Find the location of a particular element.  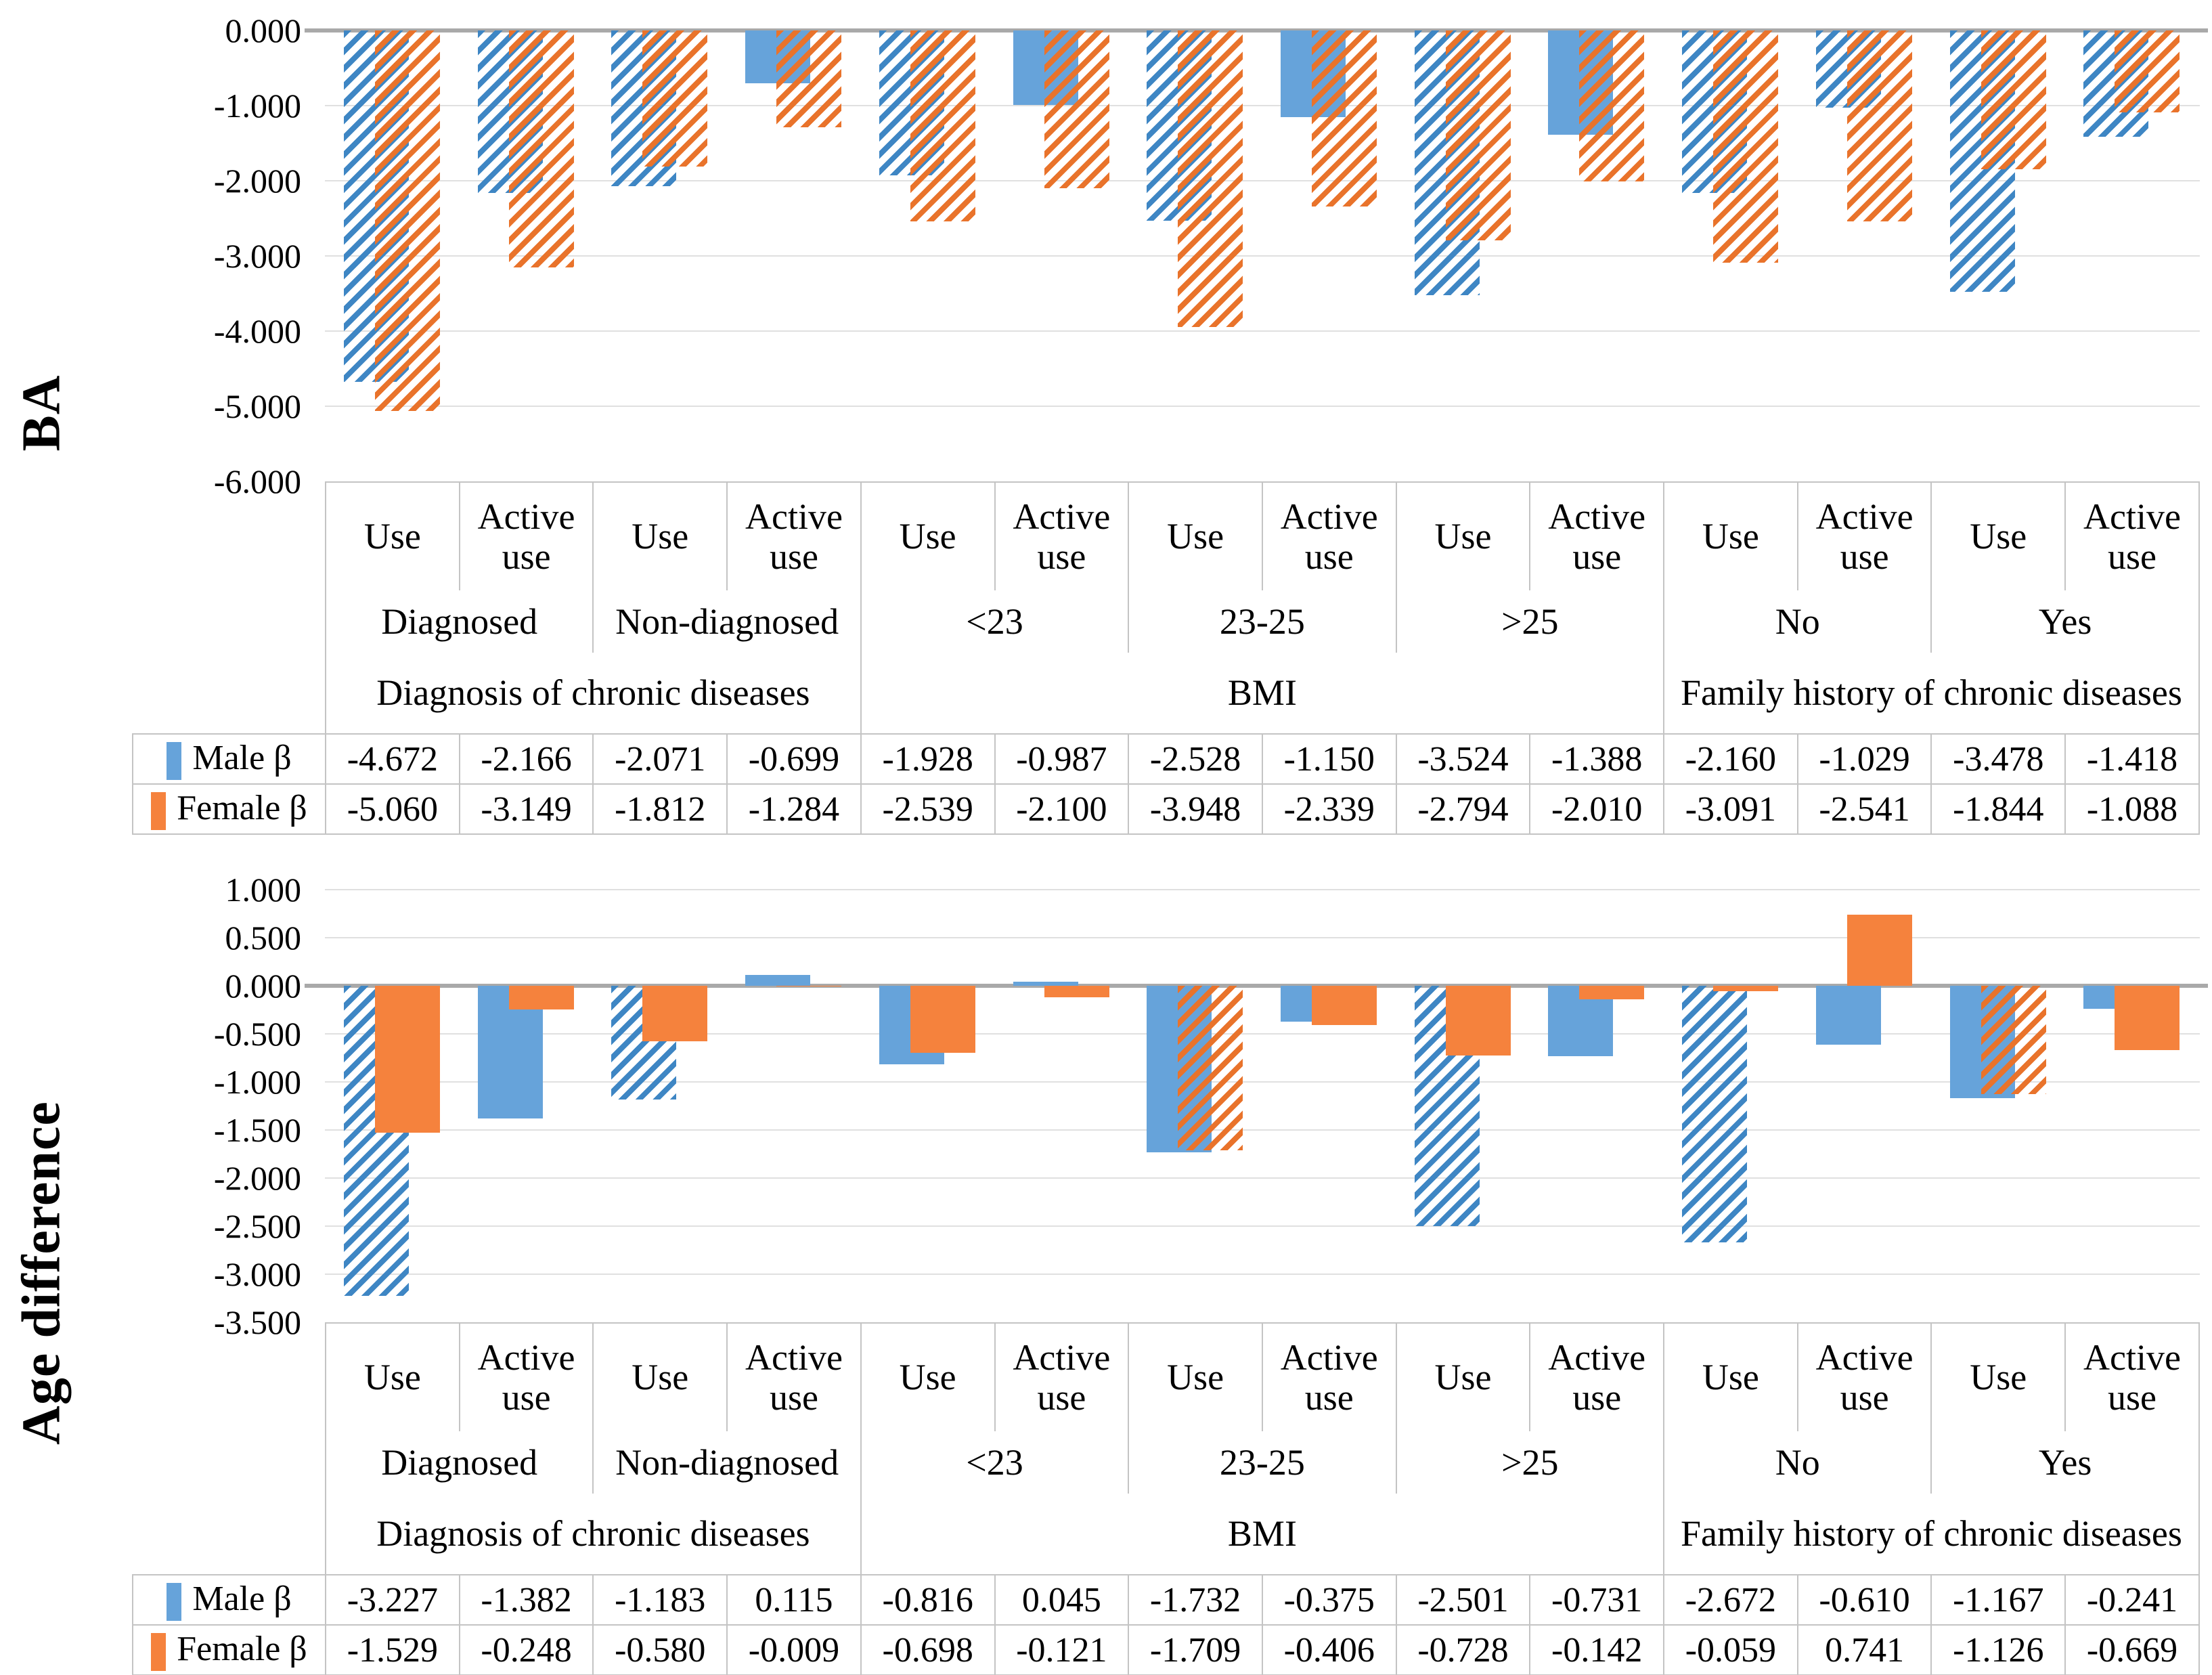

y-axis-tick-label: 0.000 is located at coordinates (263, 30).